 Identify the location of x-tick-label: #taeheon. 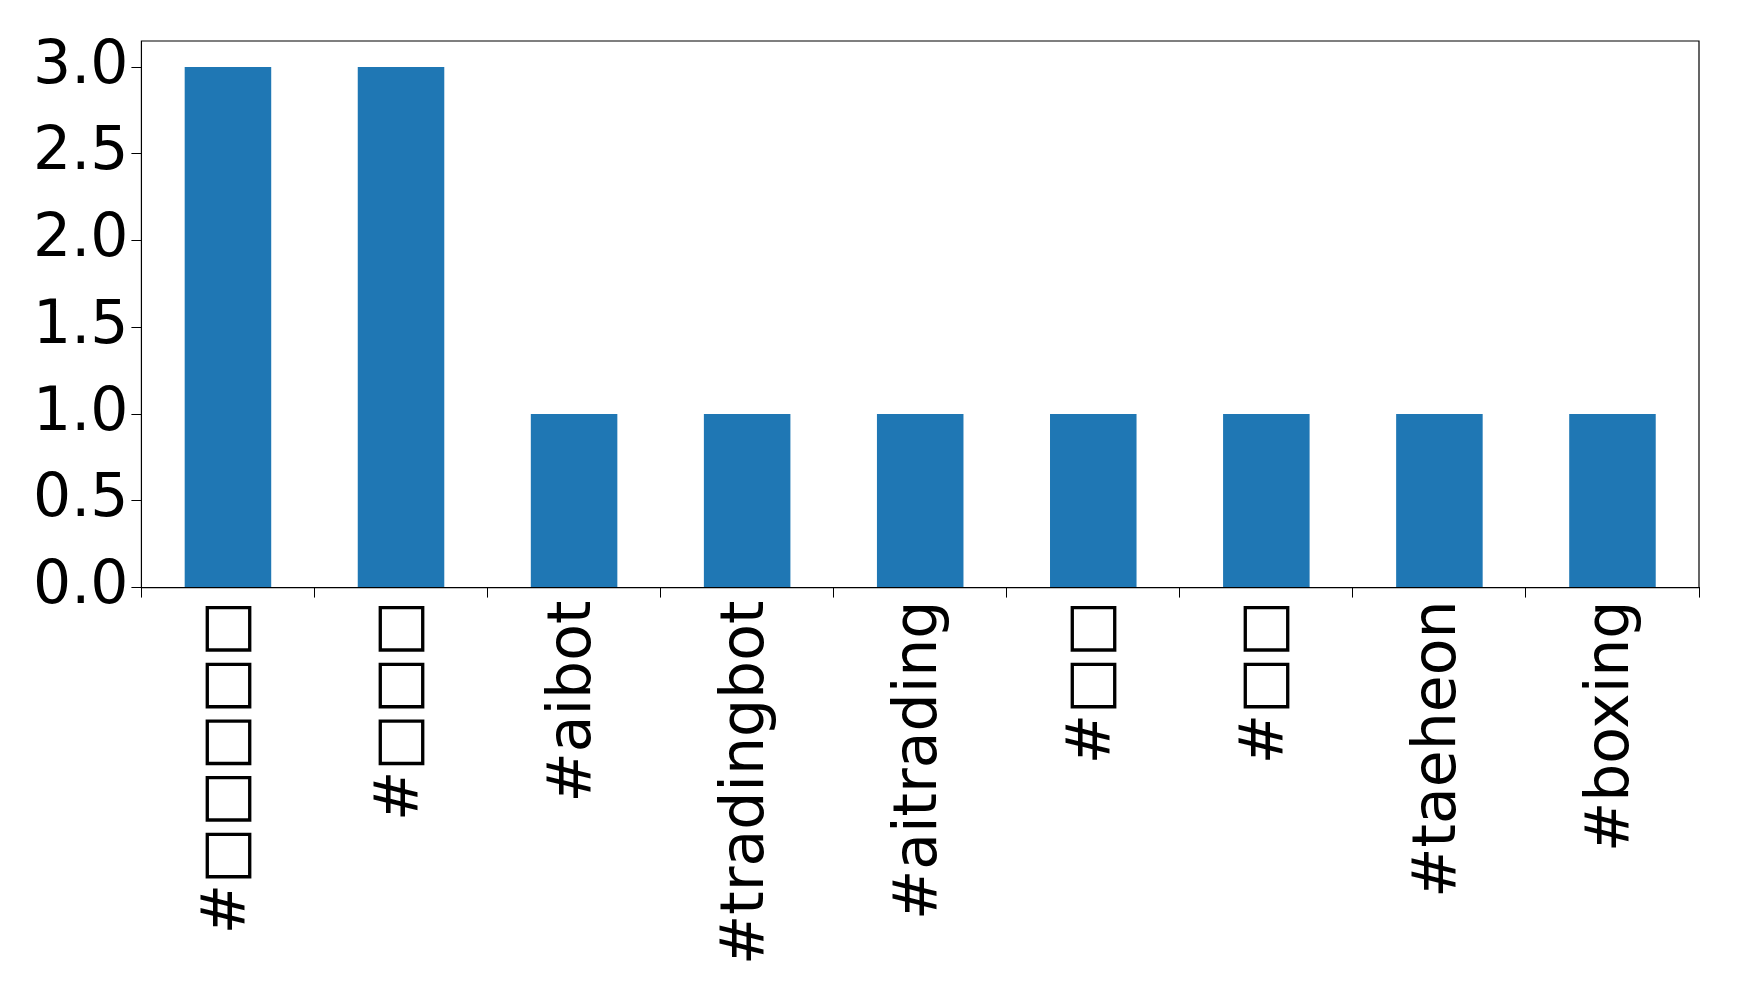
(1434, 749).